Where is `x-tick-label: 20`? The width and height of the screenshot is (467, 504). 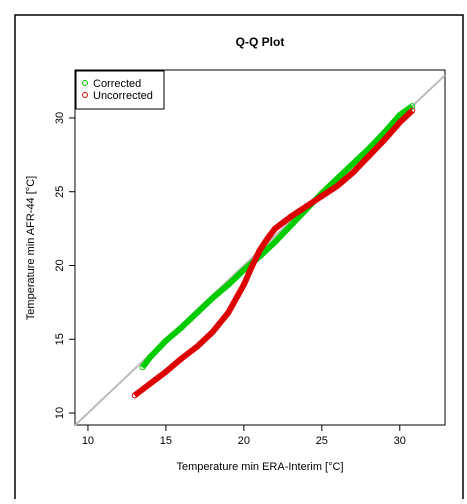
x-tick-label: 20 is located at coordinates (244, 441).